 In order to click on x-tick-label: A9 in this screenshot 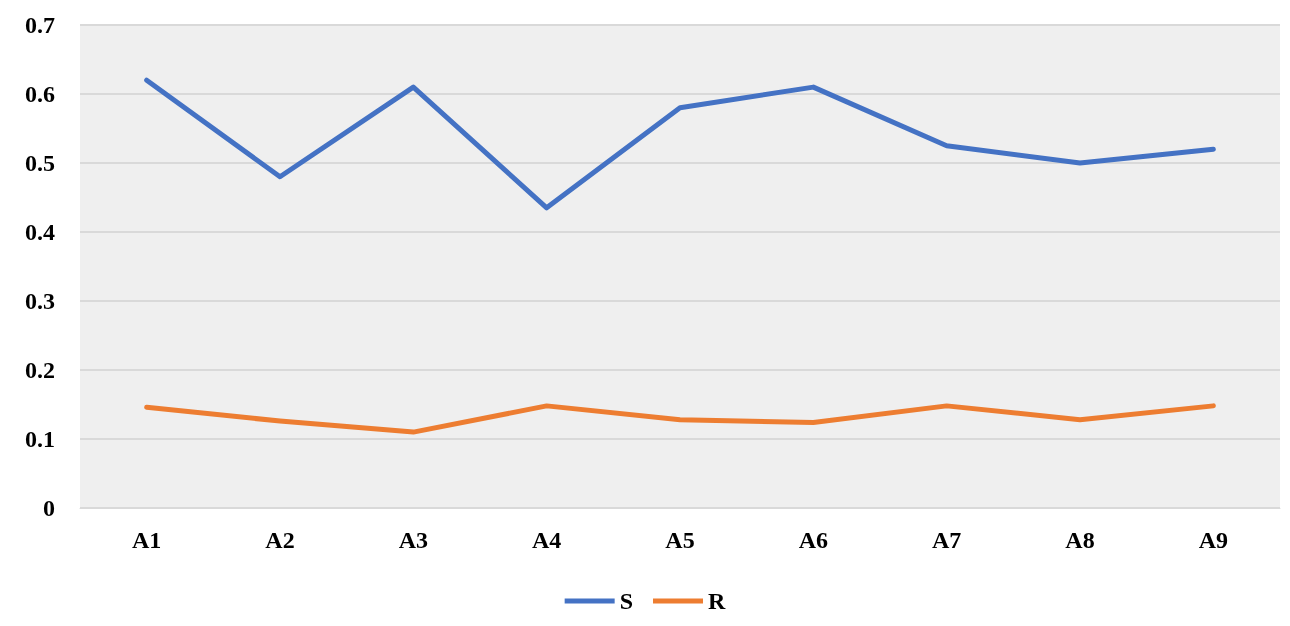, I will do `click(1213, 540)`.